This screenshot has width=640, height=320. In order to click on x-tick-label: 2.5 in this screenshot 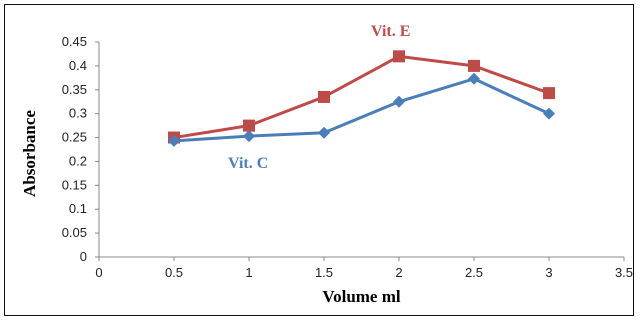, I will do `click(474, 272)`.